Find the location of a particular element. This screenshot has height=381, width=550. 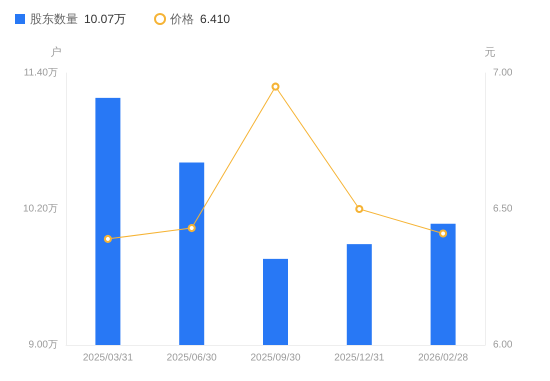

text: 6.410 is located at coordinates (215, 19).